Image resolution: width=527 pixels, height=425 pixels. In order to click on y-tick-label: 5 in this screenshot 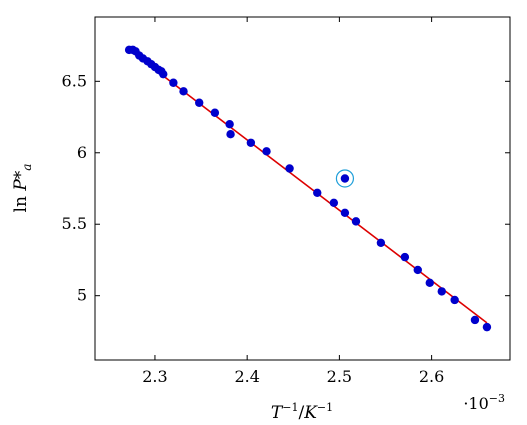, I will do `click(82, 295)`.